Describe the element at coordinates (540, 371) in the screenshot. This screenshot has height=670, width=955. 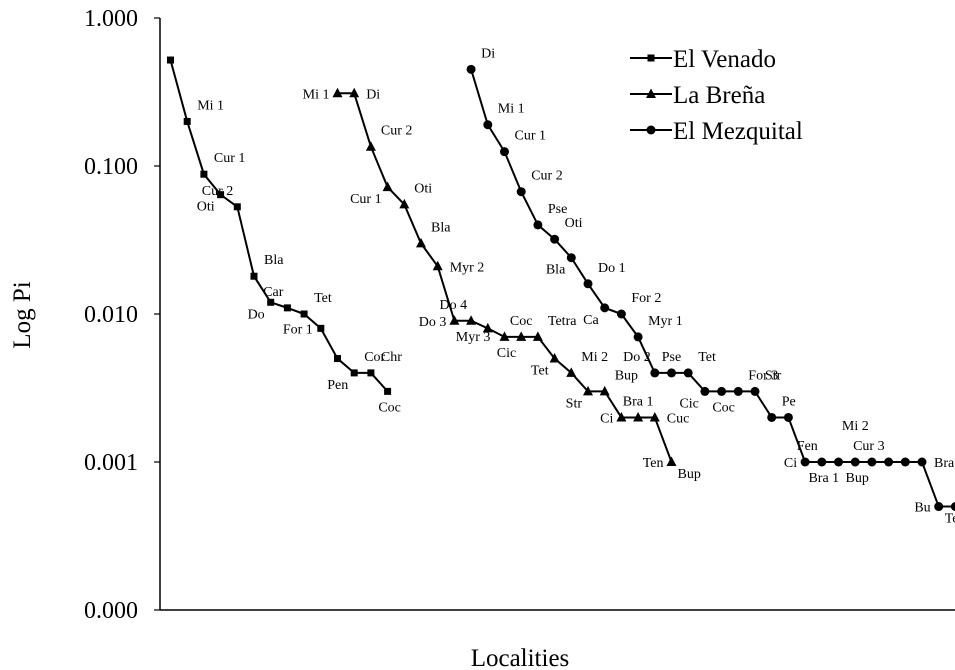
I see `point-label: Tet` at that location.